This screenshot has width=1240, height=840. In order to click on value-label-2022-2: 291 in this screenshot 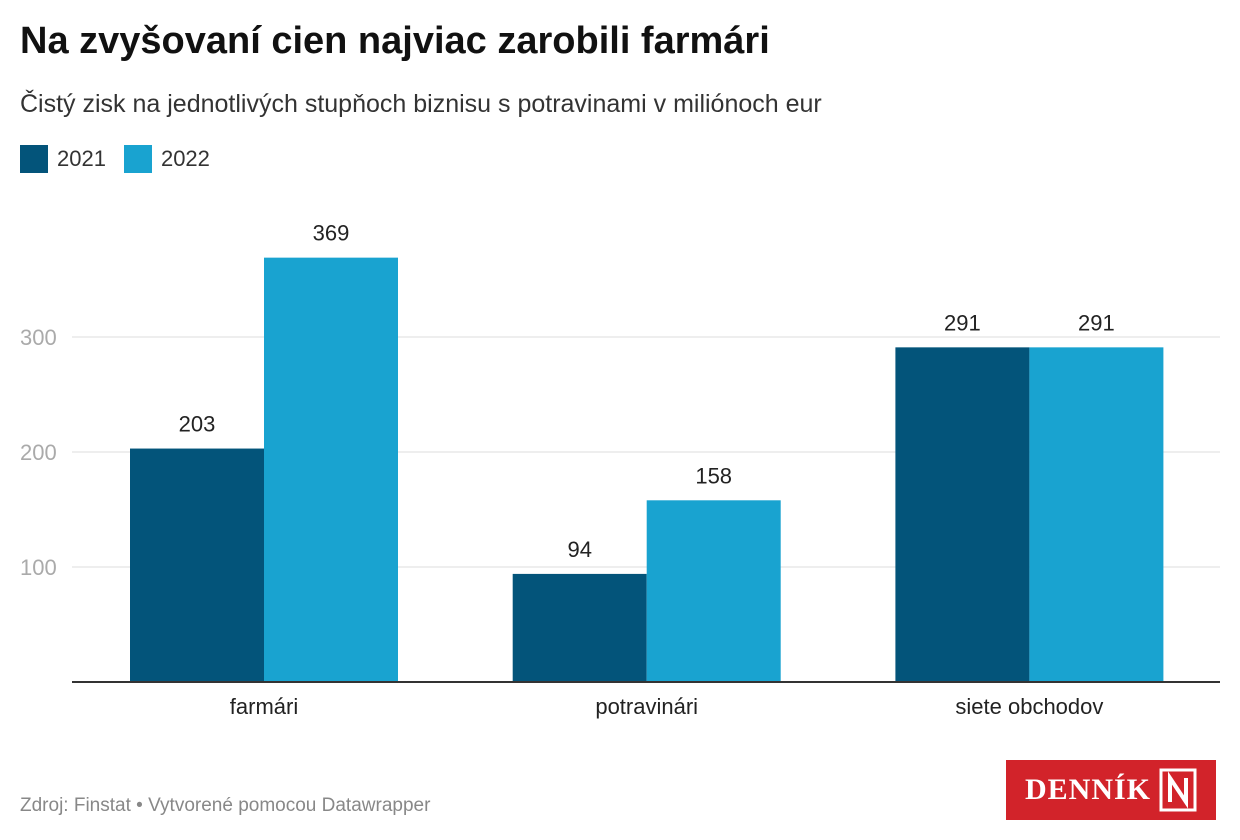, I will do `click(1096, 322)`.